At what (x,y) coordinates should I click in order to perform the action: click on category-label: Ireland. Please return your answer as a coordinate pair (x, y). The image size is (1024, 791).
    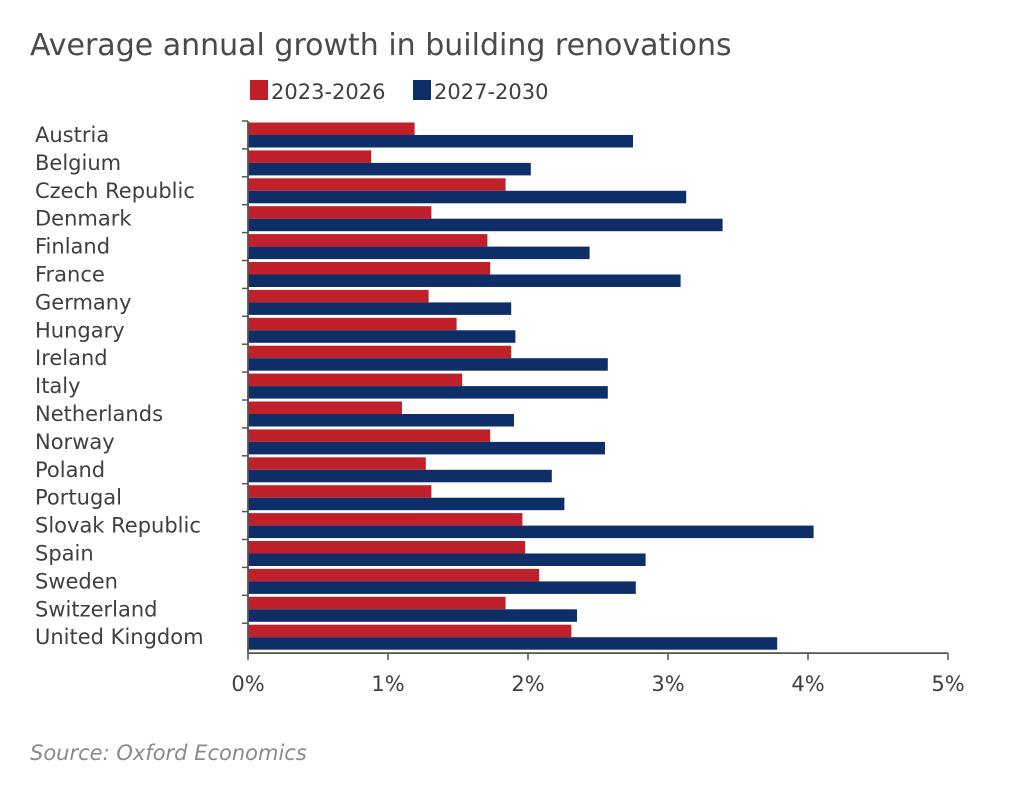
    Looking at the image, I should click on (71, 358).